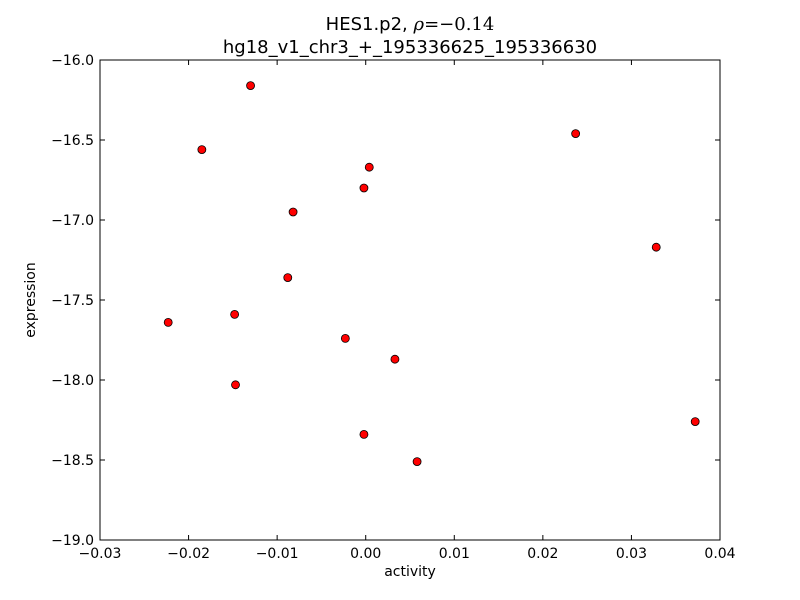  What do you see at coordinates (459, 24) in the screenshot?
I see `chart-title-rho-value: =−0.14` at bounding box center [459, 24].